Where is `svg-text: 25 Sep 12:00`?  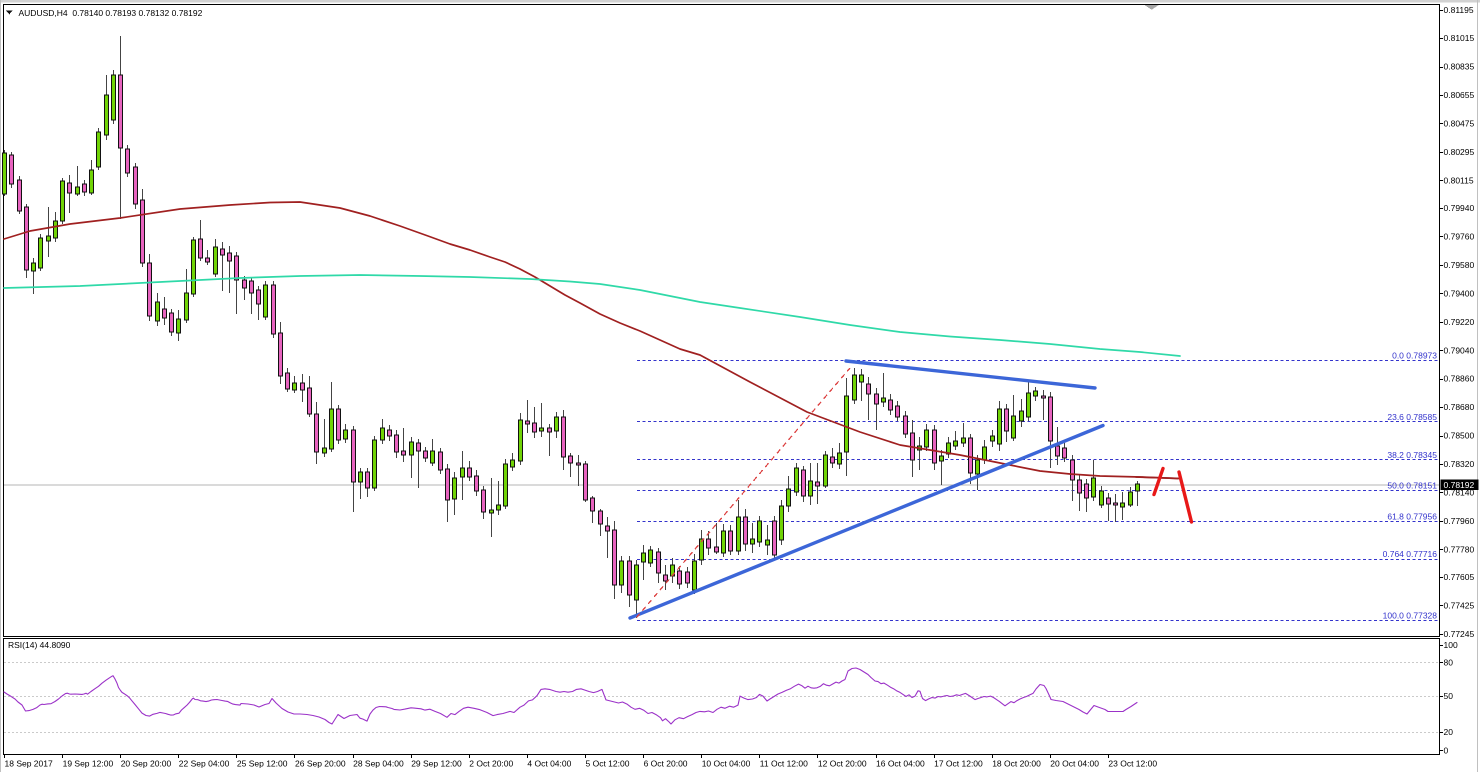
svg-text: 25 Sep 12:00 is located at coordinates (262, 764).